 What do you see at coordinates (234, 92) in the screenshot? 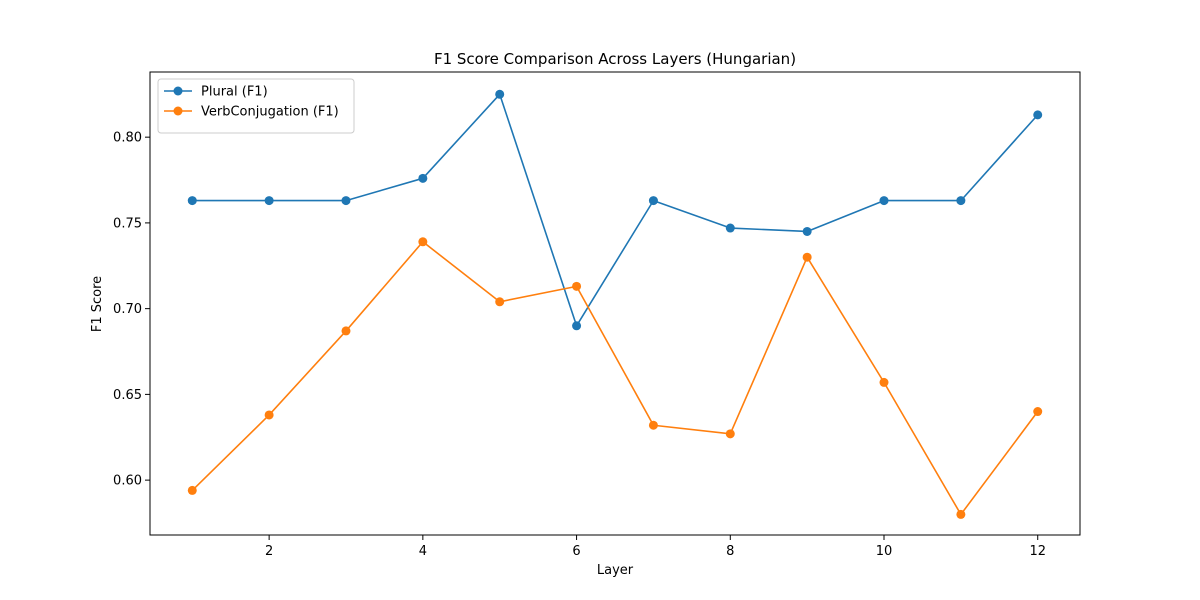
I see `legend-entry-label: Plural (F1)` at bounding box center [234, 92].